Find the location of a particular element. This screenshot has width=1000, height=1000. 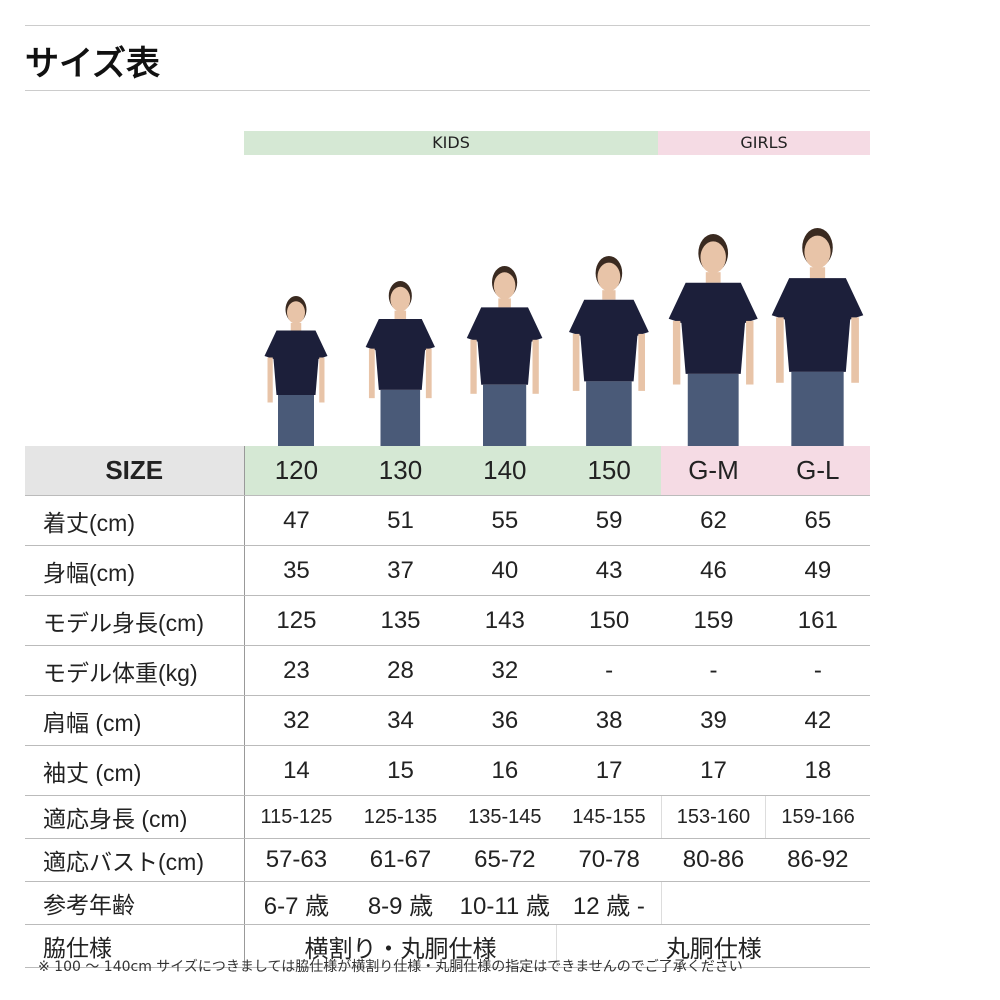

table-cell is located at coordinates (765, 903).